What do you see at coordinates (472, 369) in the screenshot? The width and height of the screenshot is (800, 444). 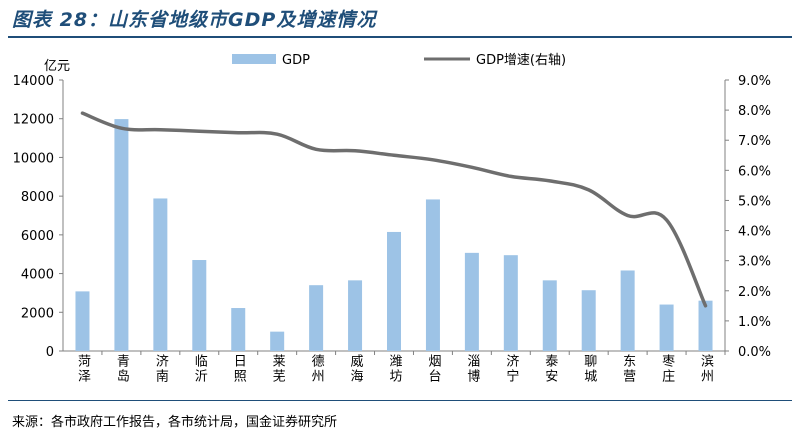 I see `x-tick-label: 淄博` at bounding box center [472, 369].